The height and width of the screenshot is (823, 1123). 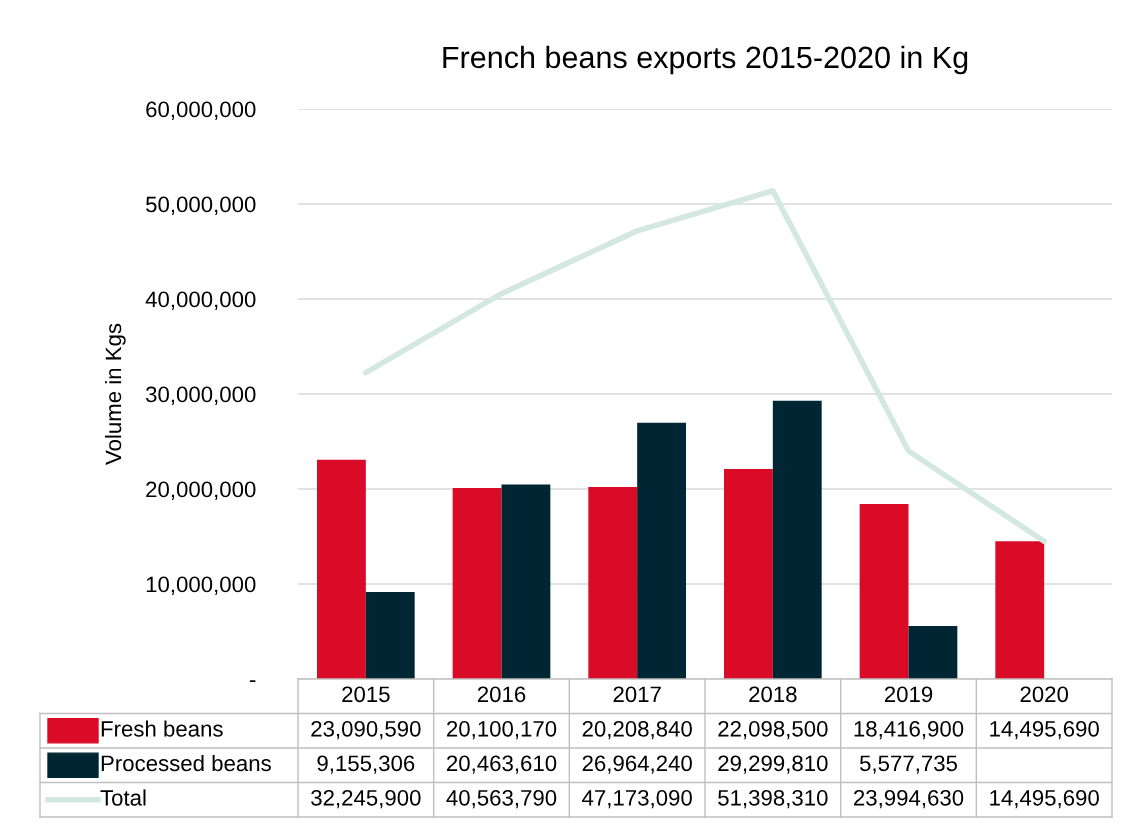 I want to click on data-label: 20,208,840, so click(x=637, y=730).